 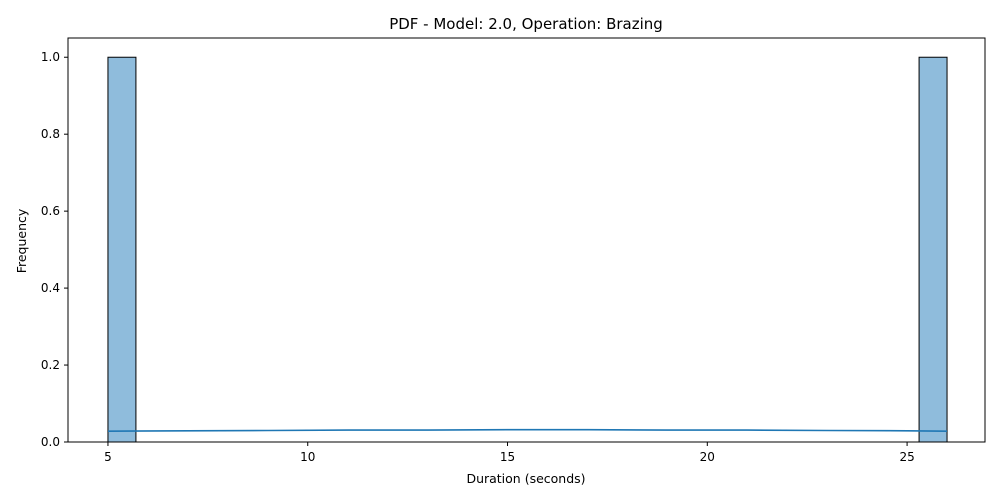 What do you see at coordinates (21, 240) in the screenshot?
I see `y-axis-label: Frequency` at bounding box center [21, 240].